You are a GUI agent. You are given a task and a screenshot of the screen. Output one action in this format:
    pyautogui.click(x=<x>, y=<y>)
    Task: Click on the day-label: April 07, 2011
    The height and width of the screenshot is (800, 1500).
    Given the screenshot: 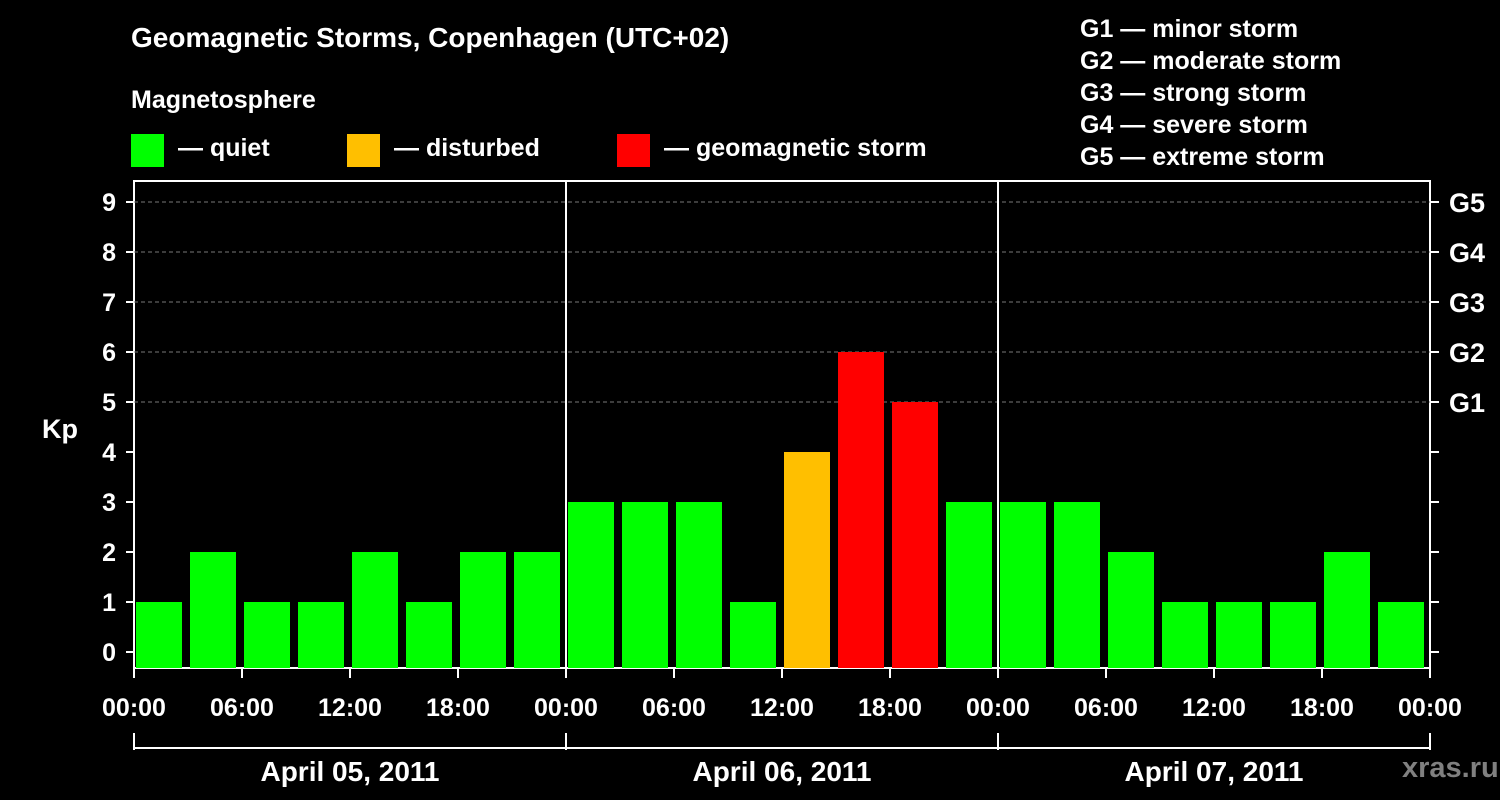 What is the action you would take?
    pyautogui.click(x=1213, y=771)
    